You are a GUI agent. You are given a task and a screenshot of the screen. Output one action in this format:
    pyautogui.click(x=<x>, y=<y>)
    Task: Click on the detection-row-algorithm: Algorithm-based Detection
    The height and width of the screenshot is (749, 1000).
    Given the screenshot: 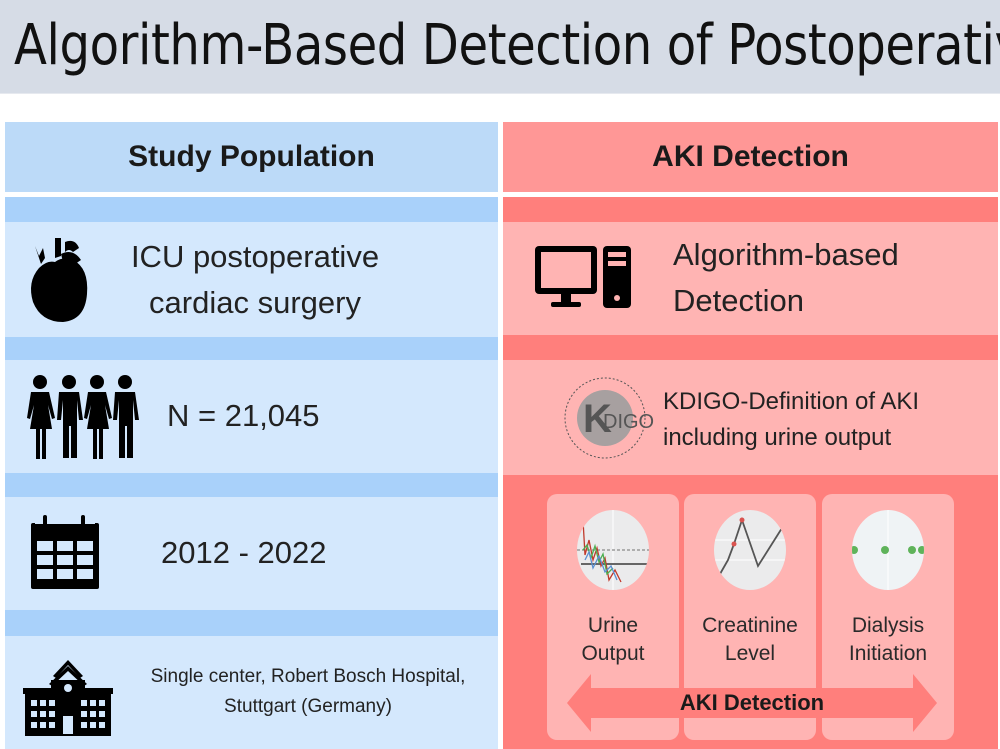 What is the action you would take?
    pyautogui.click(x=750, y=278)
    